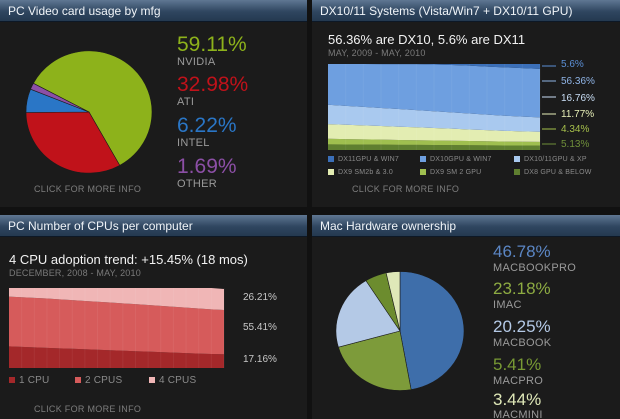  Describe the element at coordinates (186, 102) in the screenshot. I see `ati-label: ATI` at that location.